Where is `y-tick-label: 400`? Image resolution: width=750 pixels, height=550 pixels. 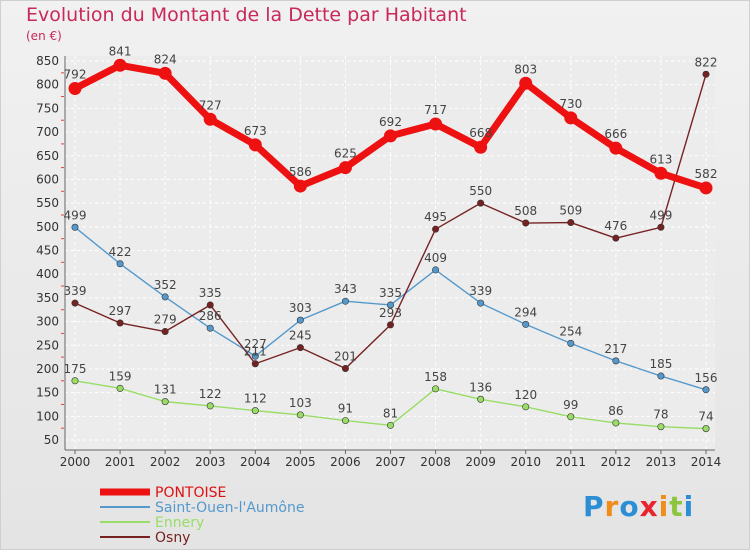 y-tick-label: 400 is located at coordinates (47, 274).